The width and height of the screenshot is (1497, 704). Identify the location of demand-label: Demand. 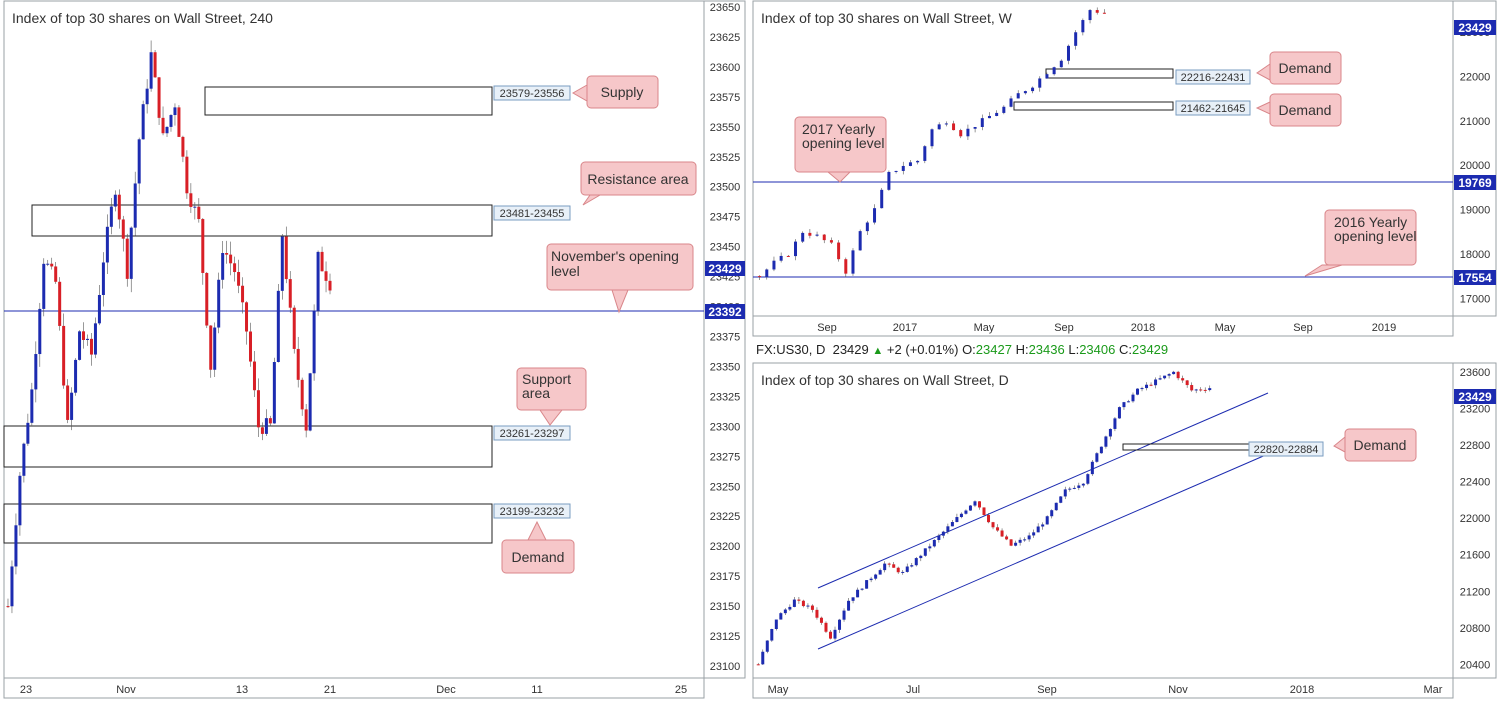
(538, 557).